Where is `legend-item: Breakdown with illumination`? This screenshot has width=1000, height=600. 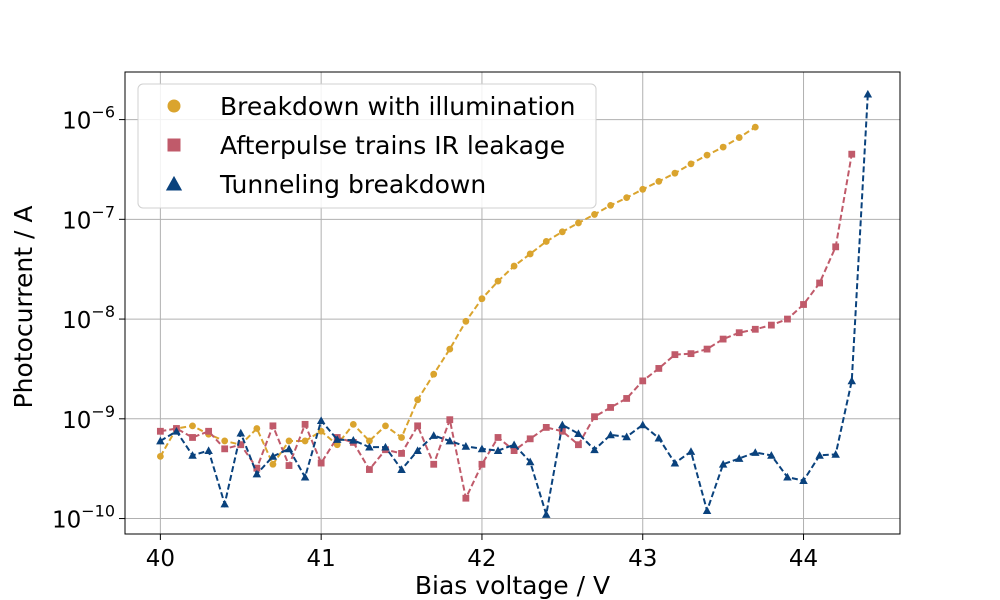 legend-item: Breakdown with illumination is located at coordinates (371, 106).